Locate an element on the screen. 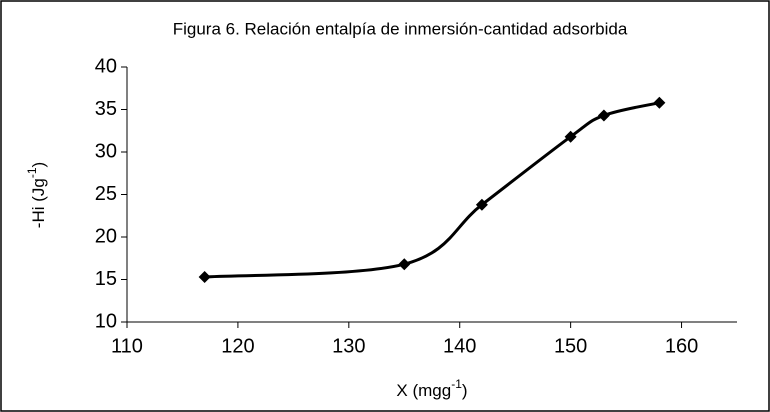  y-axis-label: -Hi (Jg-1) is located at coordinates (36, 195).